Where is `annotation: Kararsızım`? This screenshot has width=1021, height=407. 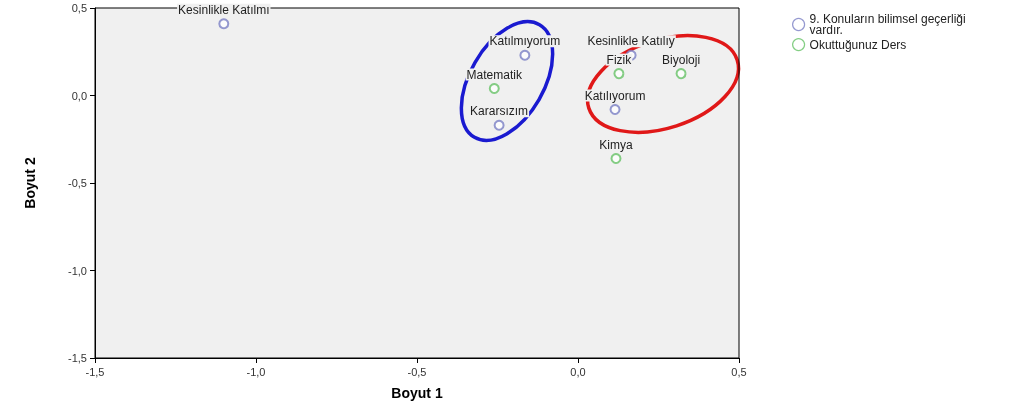
annotation: Kararsızım is located at coordinates (499, 111).